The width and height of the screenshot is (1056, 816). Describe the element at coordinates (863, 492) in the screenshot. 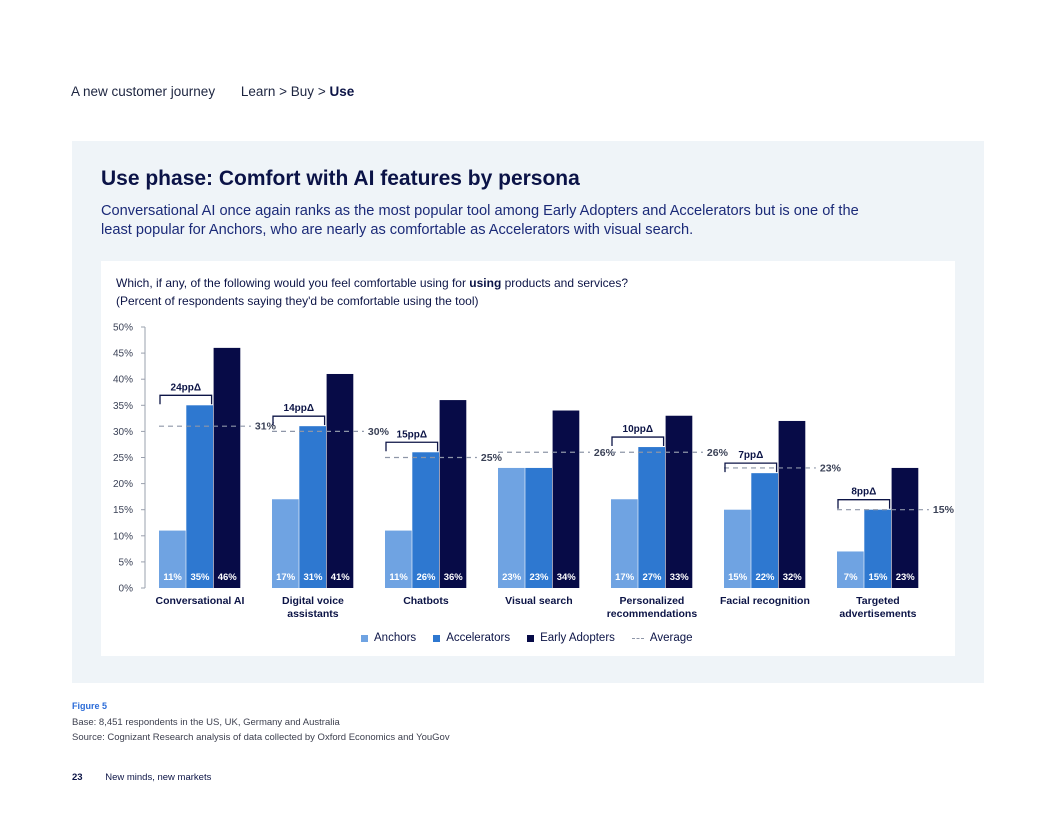

I see `gap-label: 8ppΔ` at that location.